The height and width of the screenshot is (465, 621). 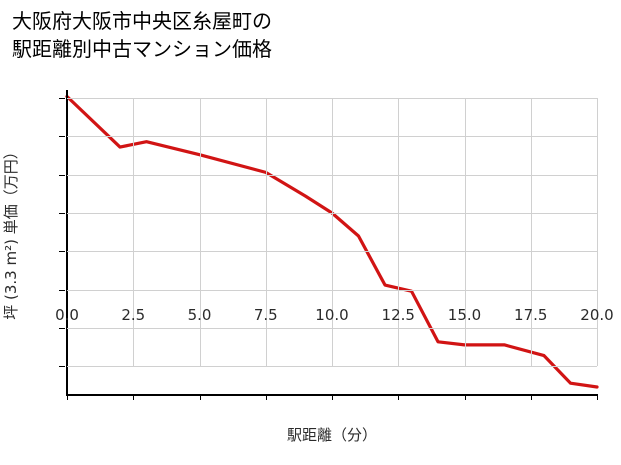 What do you see at coordinates (331, 435) in the screenshot?
I see `x-axis-label: 駅距離（分）` at bounding box center [331, 435].